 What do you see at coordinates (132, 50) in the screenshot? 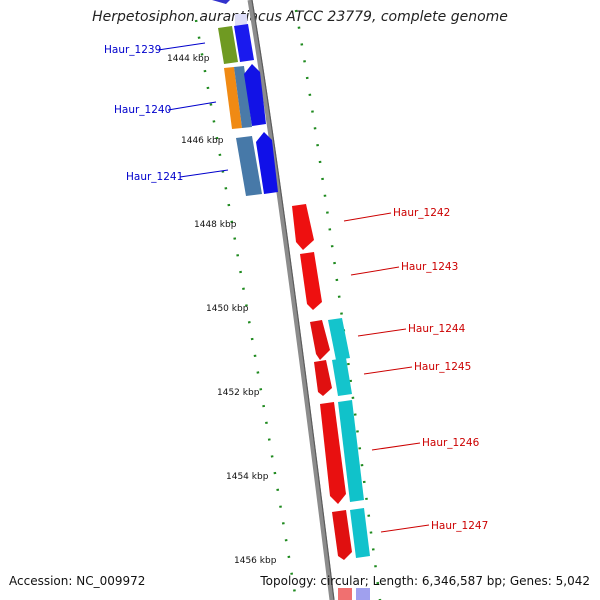
I see `gene-label-haur-1239: Haur_1239` at bounding box center [132, 50].